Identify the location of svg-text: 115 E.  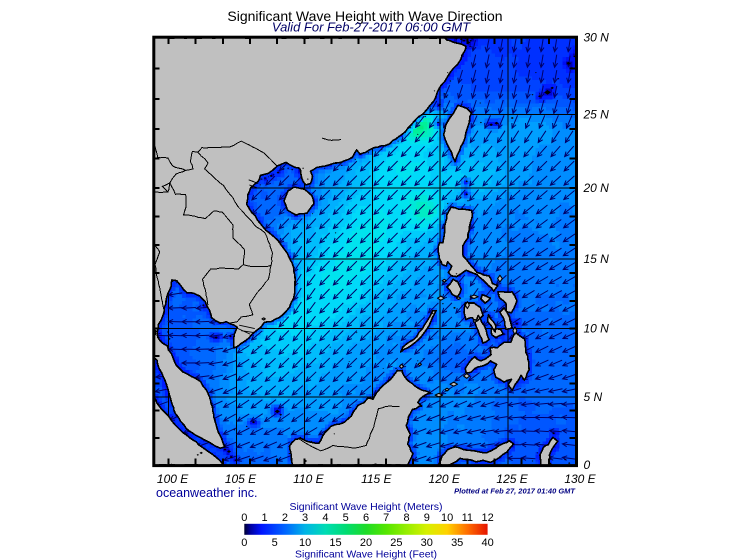
(376, 479).